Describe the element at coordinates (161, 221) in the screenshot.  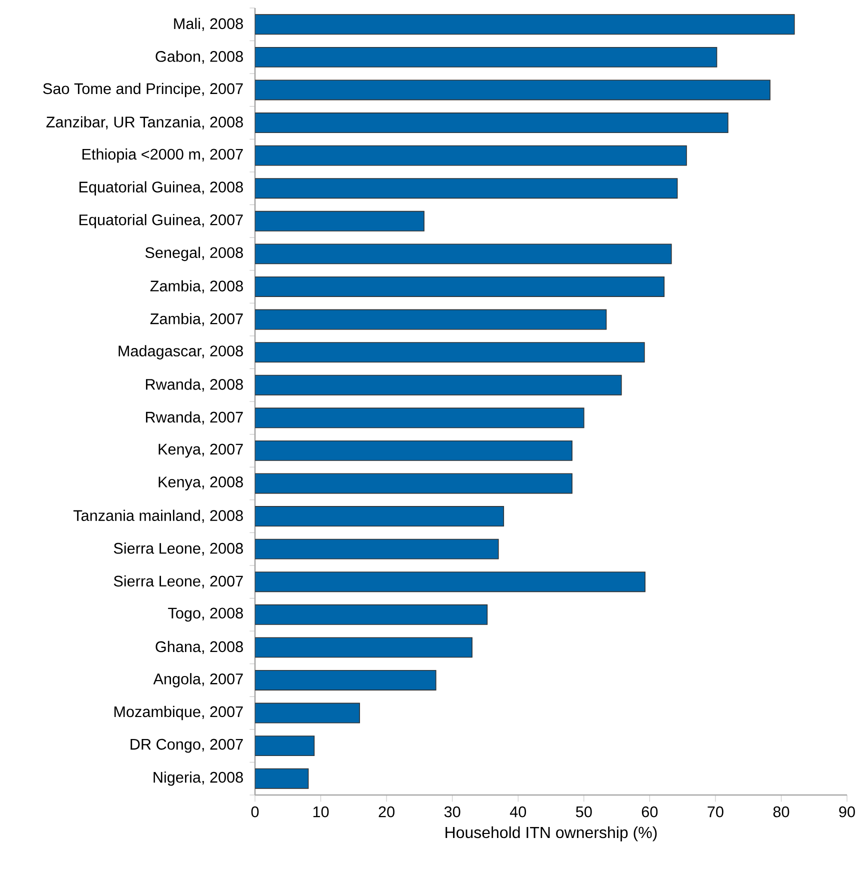
I see `y-tick-label: Equatorial Guinea, 2007` at that location.